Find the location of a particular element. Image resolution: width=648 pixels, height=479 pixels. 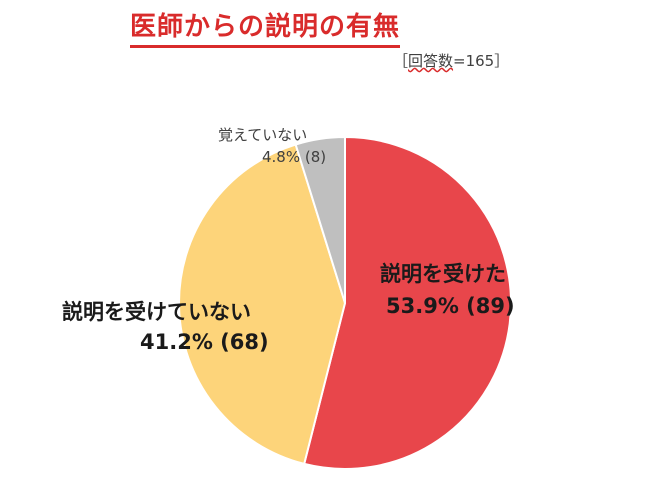

sample-size-label: 回答数 is located at coordinates (431, 61).